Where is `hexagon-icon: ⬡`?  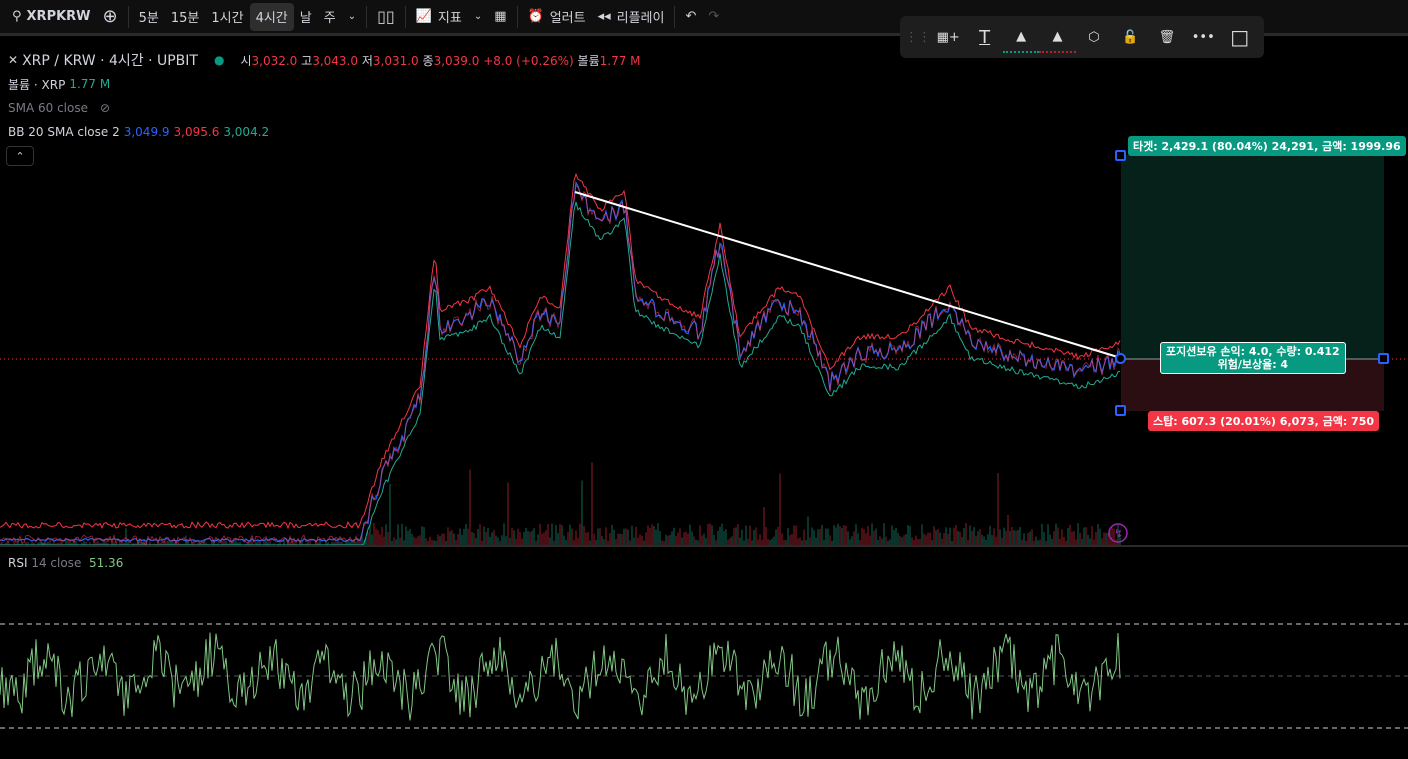 hexagon-icon: ⬡ is located at coordinates (1094, 37).